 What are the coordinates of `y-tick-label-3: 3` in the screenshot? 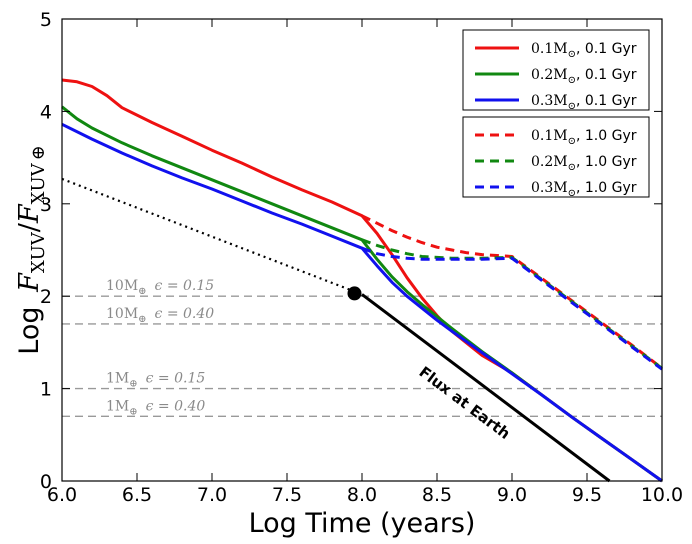 It's located at (46, 205).